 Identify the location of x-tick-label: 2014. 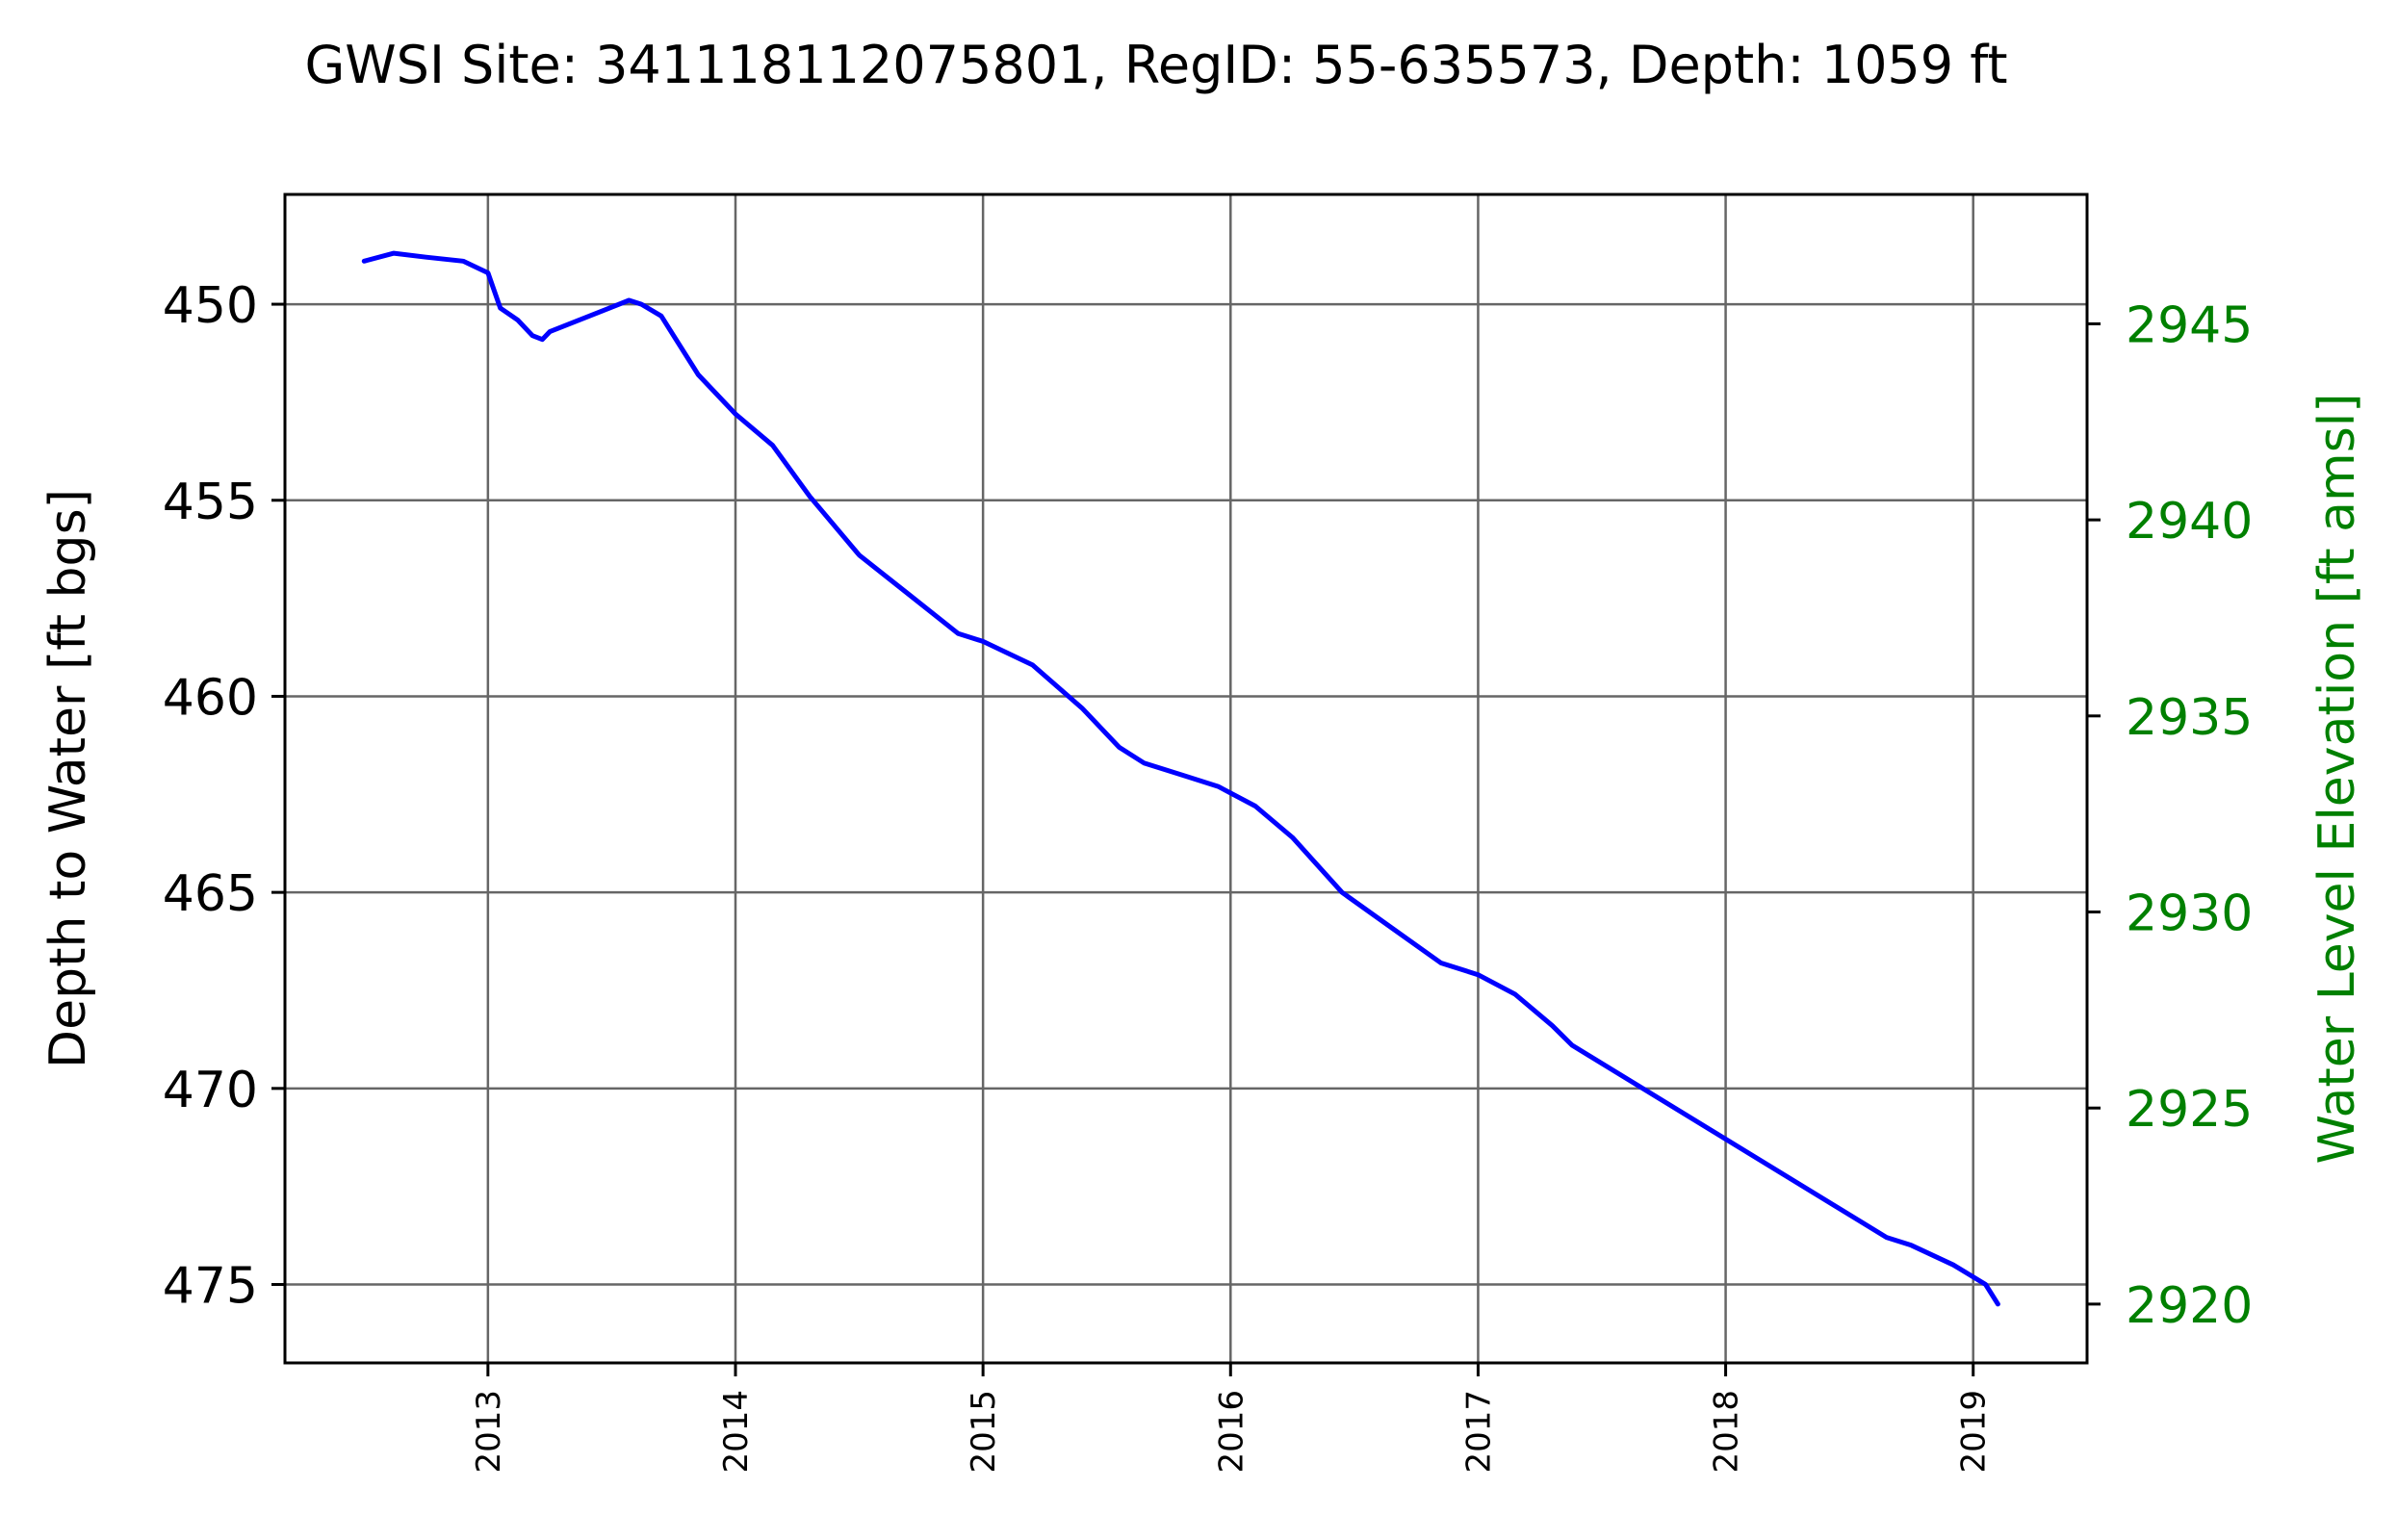
(736, 1432).